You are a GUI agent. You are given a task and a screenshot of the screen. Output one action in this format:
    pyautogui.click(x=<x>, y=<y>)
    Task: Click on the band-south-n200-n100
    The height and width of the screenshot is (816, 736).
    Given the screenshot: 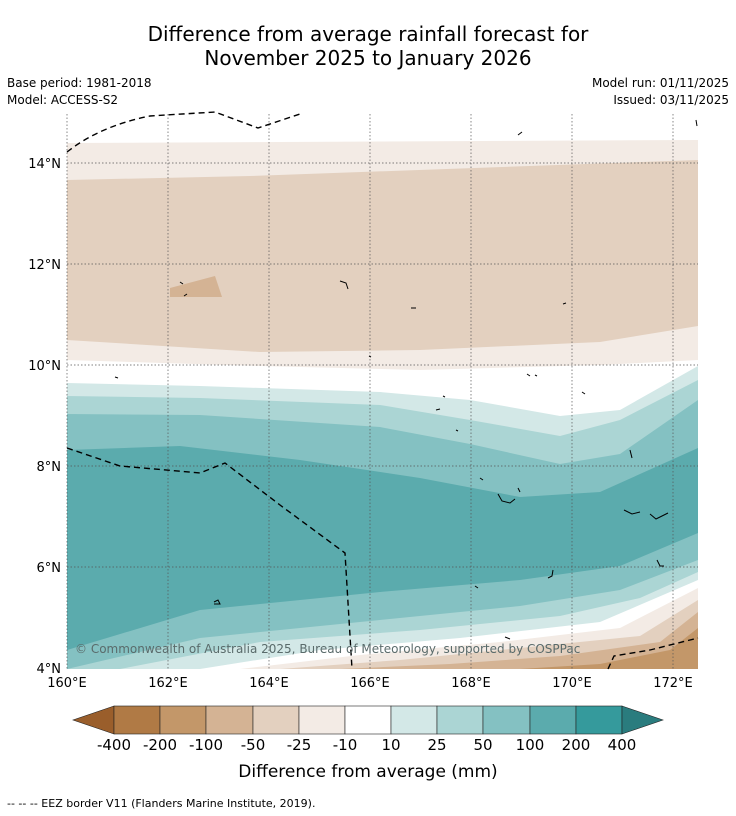 What is the action you would take?
    pyautogui.click(x=609, y=648)
    